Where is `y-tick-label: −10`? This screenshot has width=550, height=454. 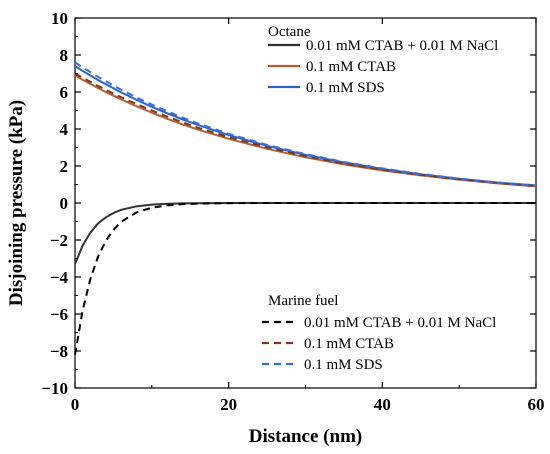
y-tick-label: −10 is located at coordinates (54, 388).